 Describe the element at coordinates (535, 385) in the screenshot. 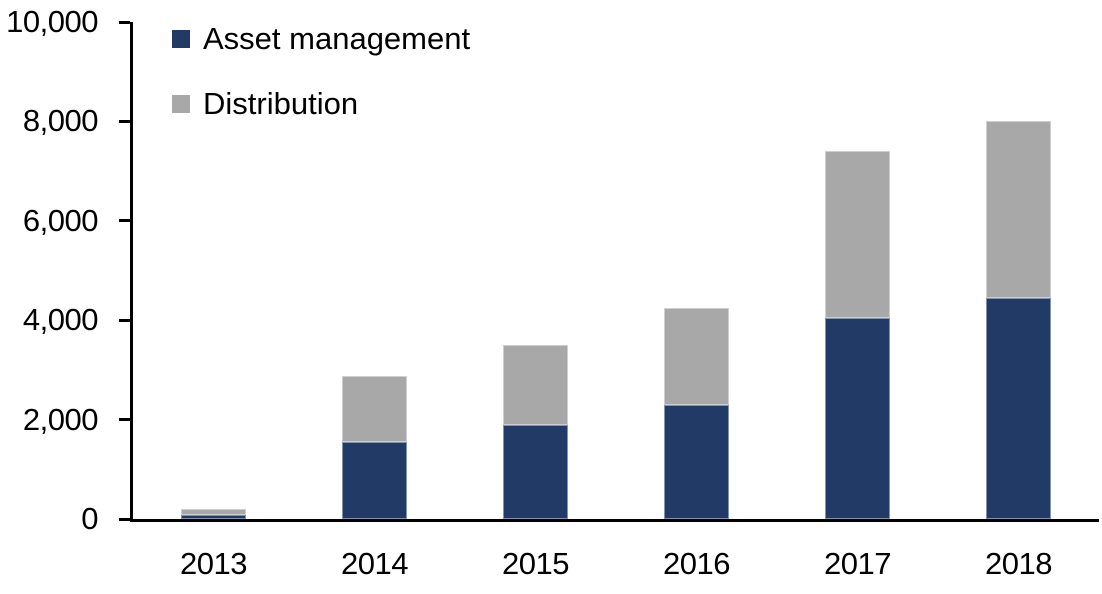

I see `bar-segment-distribution-2015` at that location.